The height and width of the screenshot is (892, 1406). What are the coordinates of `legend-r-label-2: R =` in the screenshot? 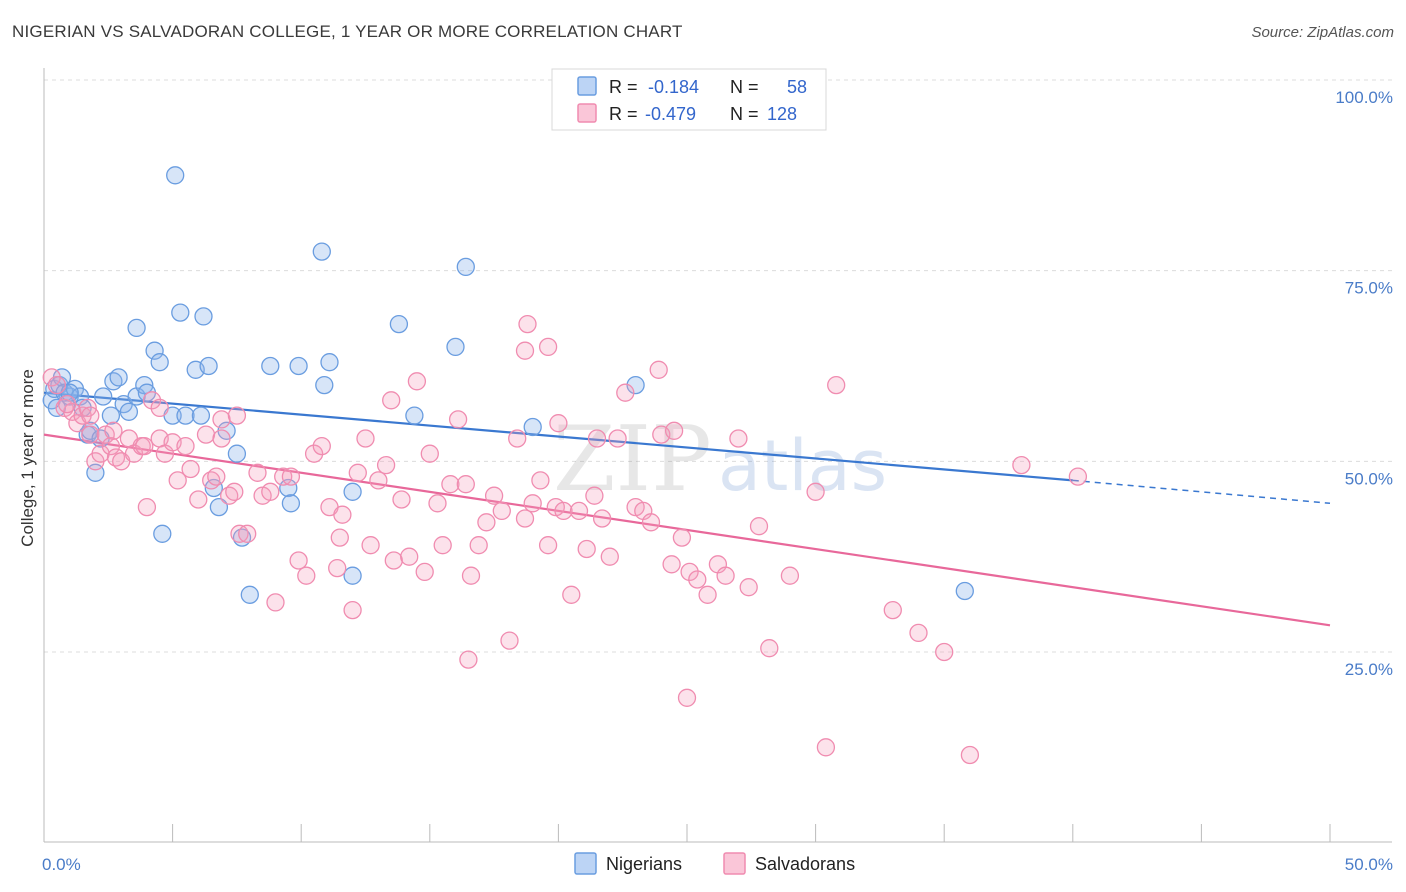 It's located at (623, 114).